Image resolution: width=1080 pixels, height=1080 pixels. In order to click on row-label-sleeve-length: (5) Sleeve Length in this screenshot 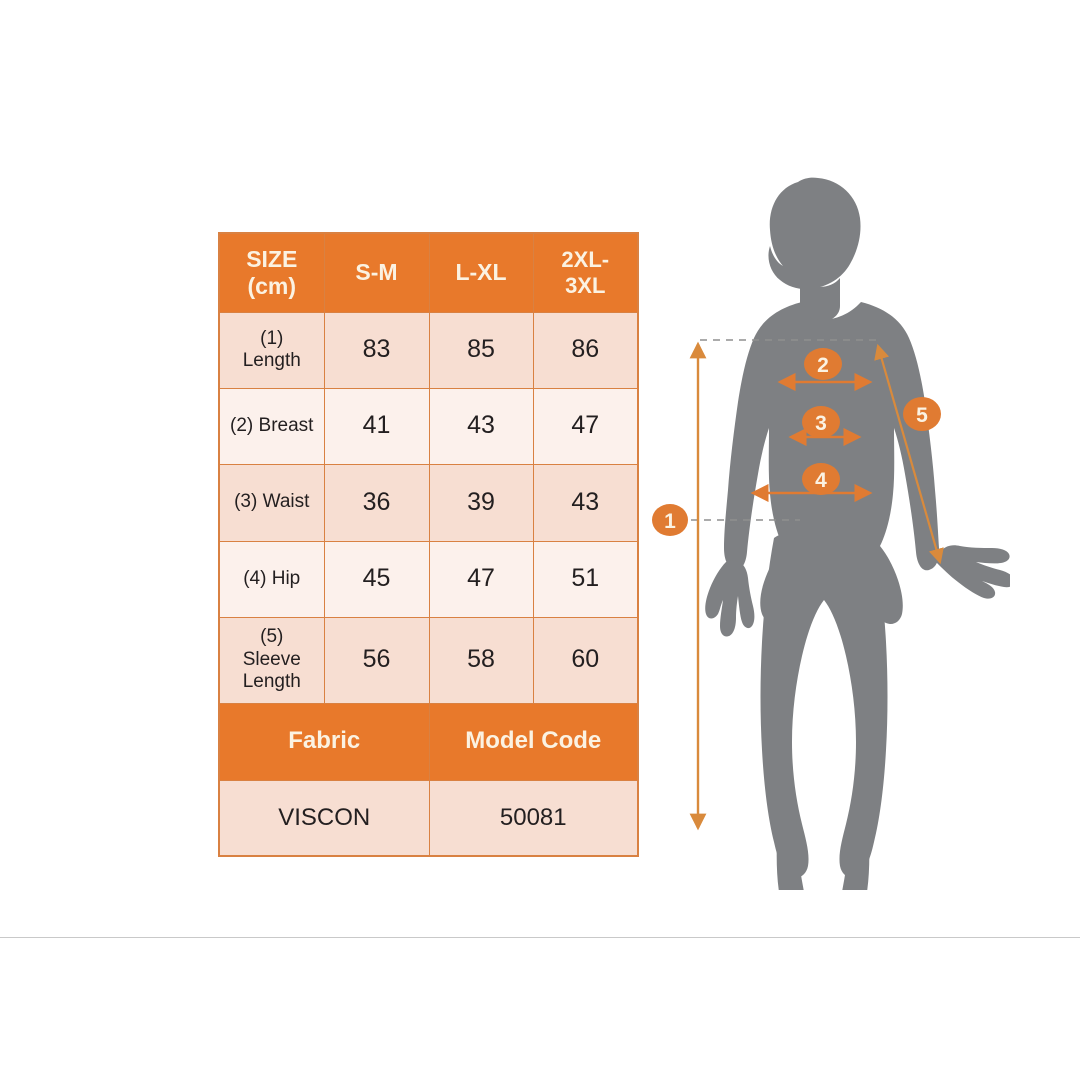, I will do `click(271, 660)`.